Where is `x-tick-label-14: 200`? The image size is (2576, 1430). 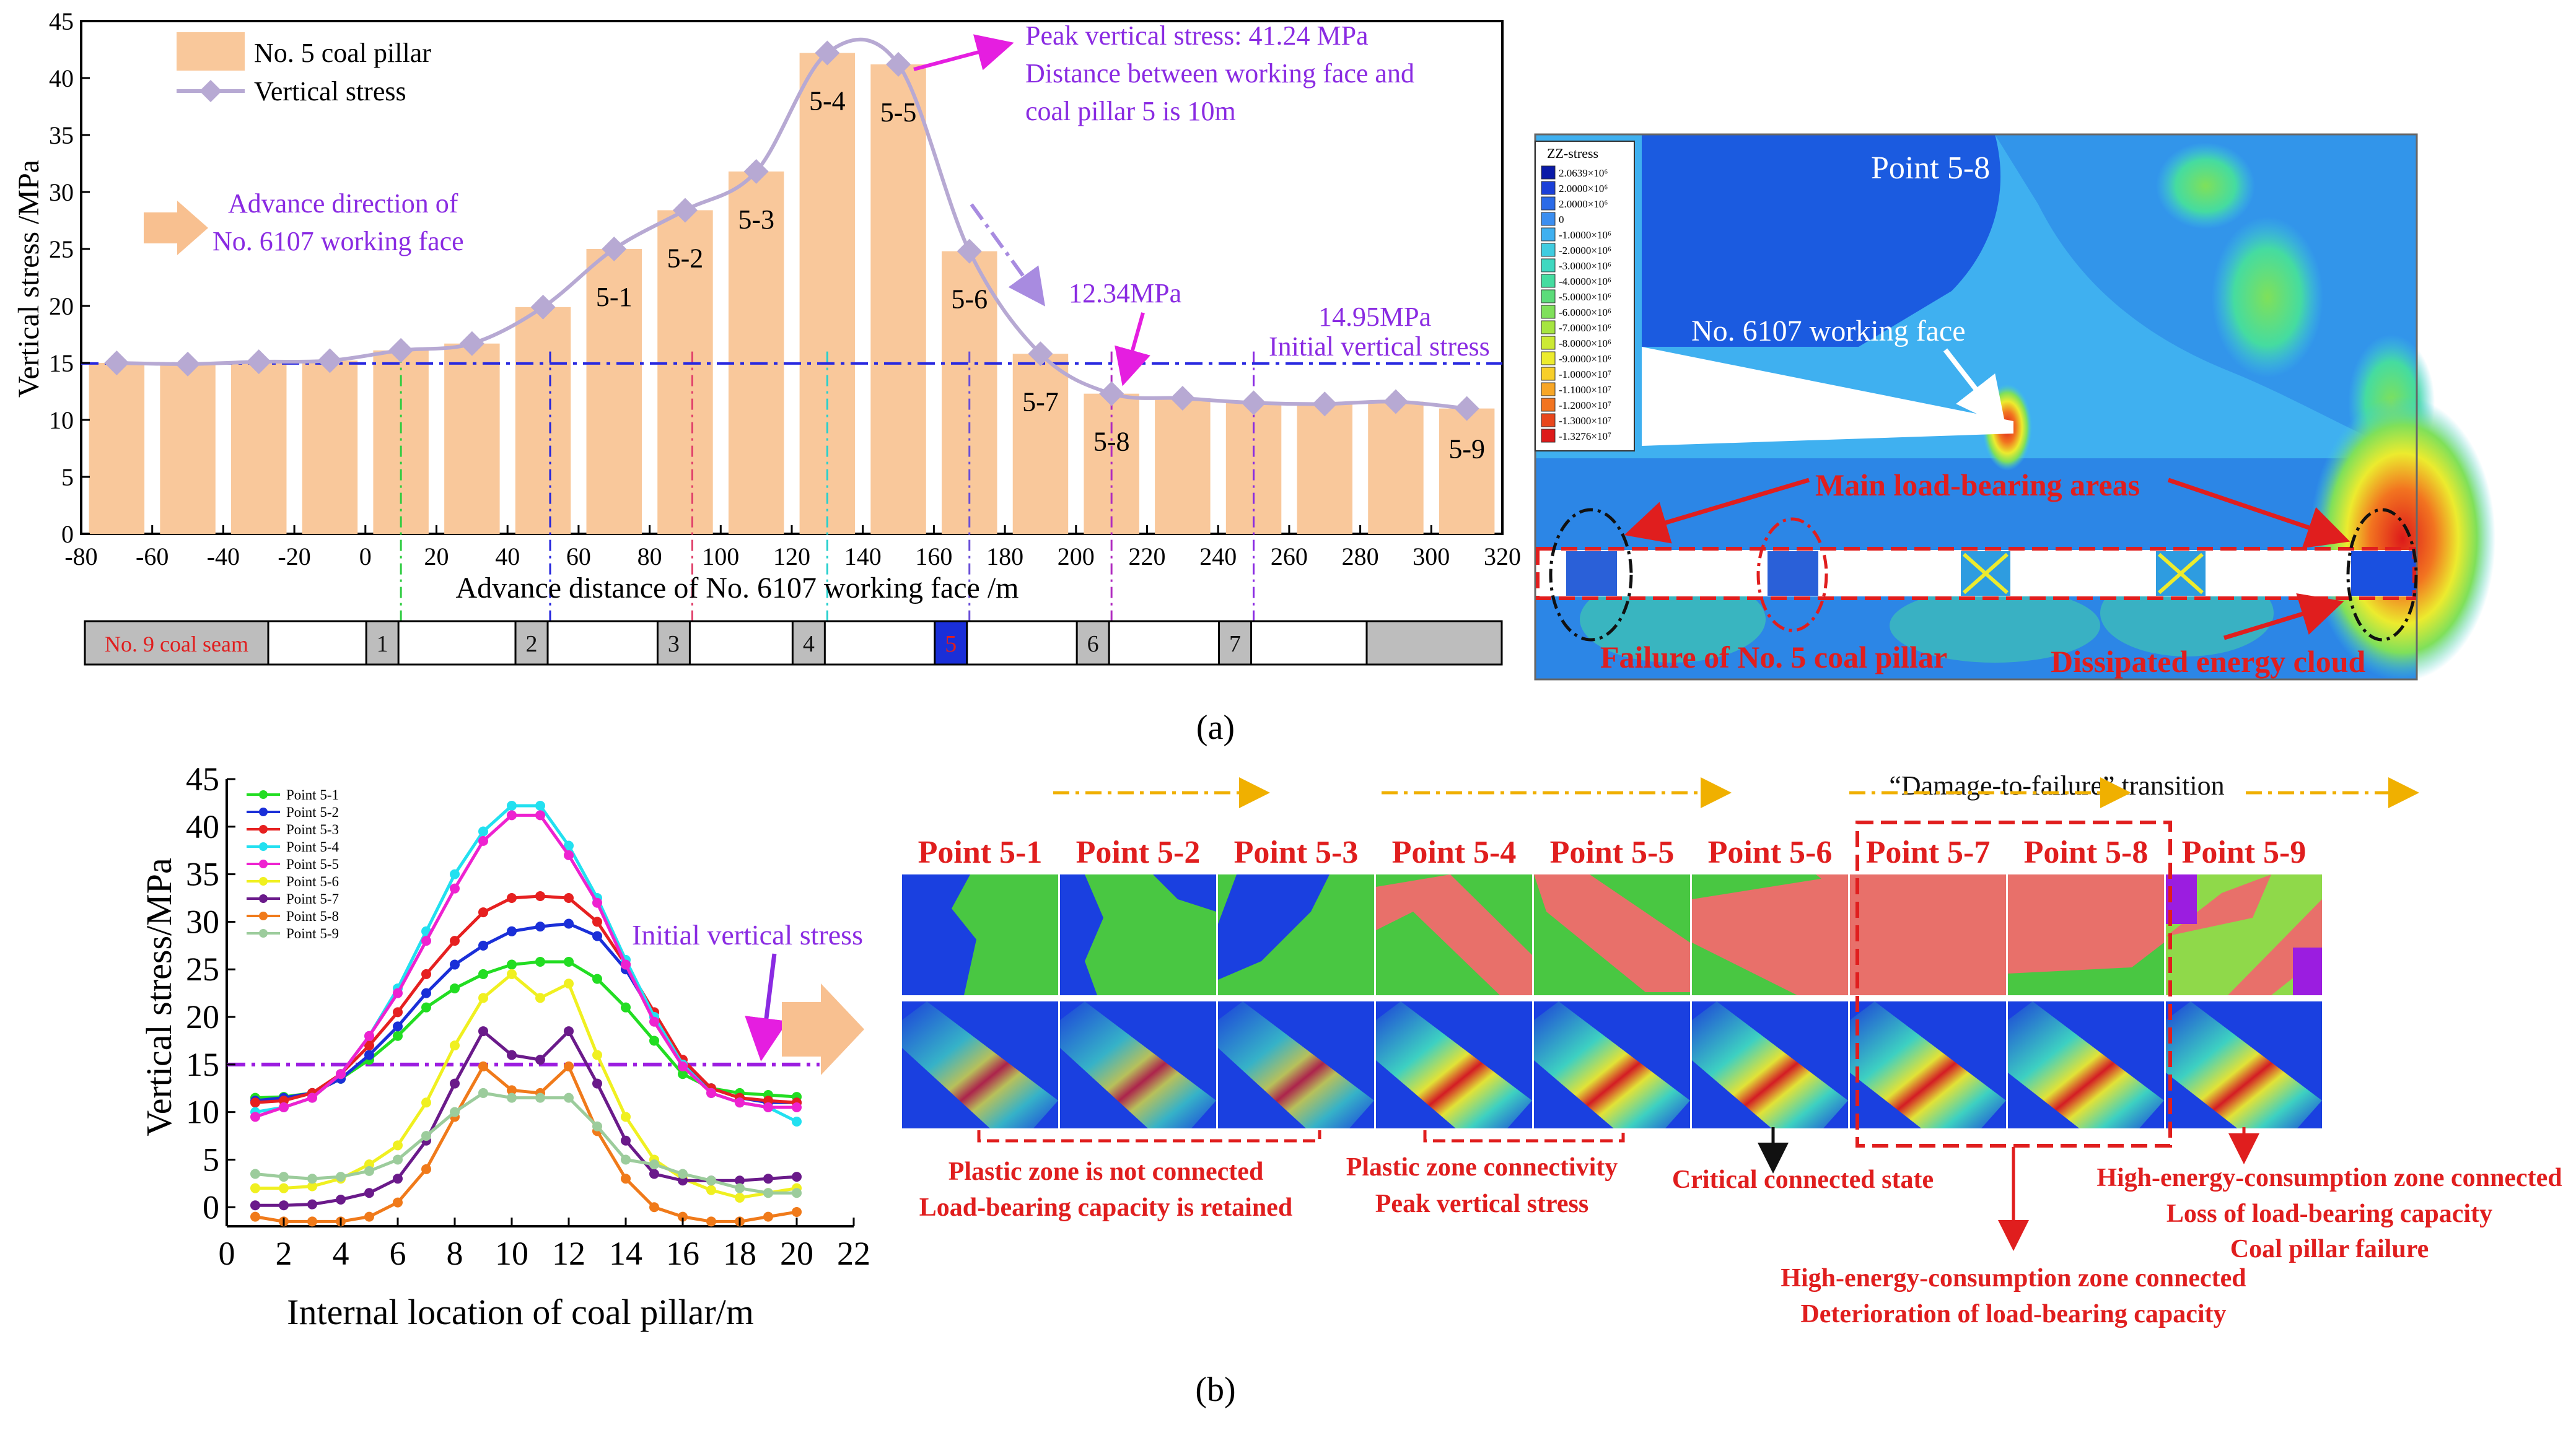 x-tick-label-14: 200 is located at coordinates (1076, 556).